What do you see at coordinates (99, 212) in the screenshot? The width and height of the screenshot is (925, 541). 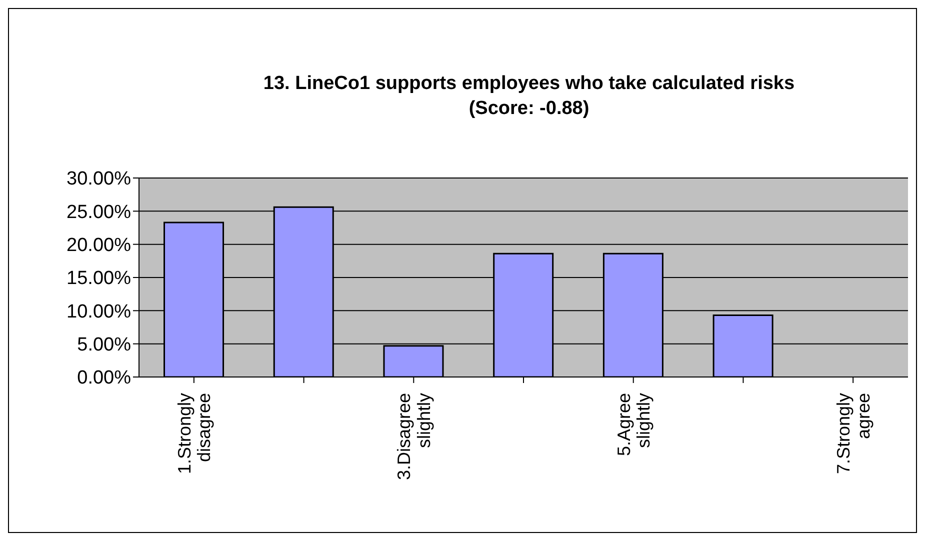 I see `y-tick-label: 25.00%` at bounding box center [99, 212].